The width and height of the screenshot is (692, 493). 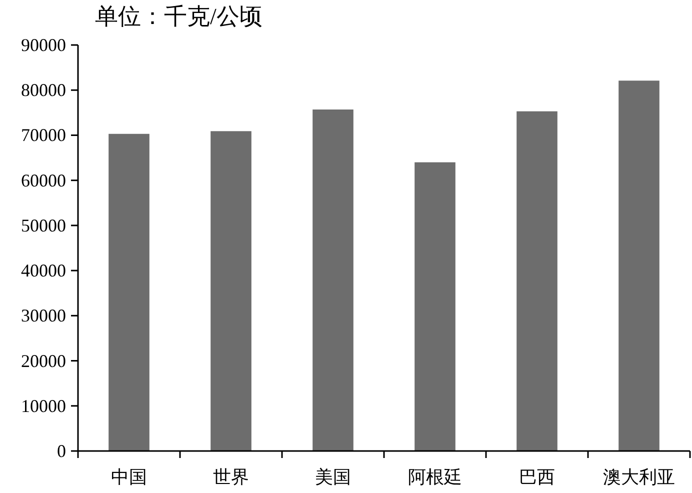 What do you see at coordinates (43, 135) in the screenshot?
I see `y-tick-label: 70000` at bounding box center [43, 135].